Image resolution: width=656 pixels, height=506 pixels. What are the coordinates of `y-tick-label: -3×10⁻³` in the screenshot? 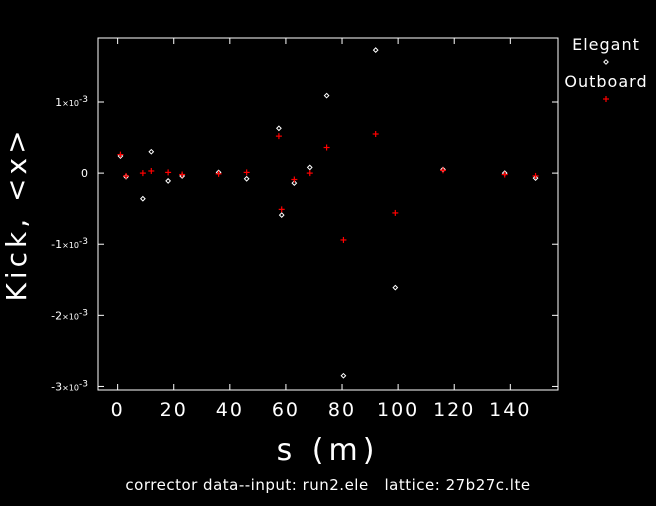 It's located at (69, 386).